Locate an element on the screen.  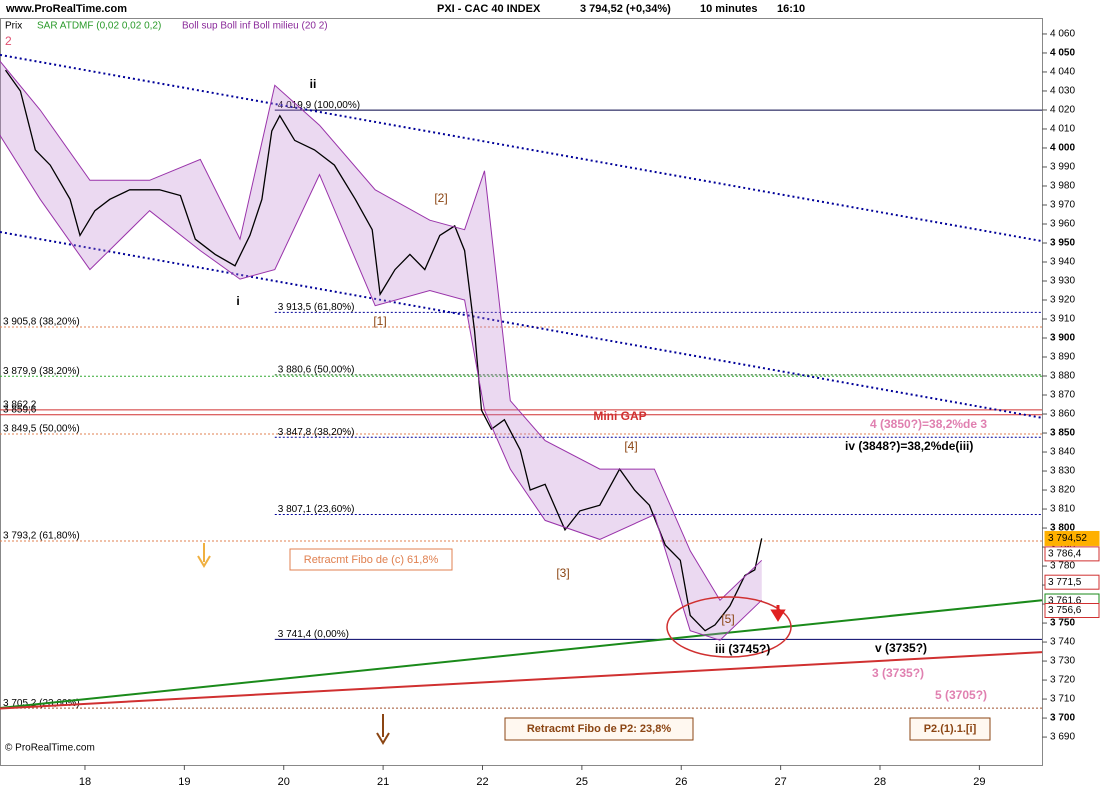
y-tick-label: 3 970 is located at coordinates (1062, 205).